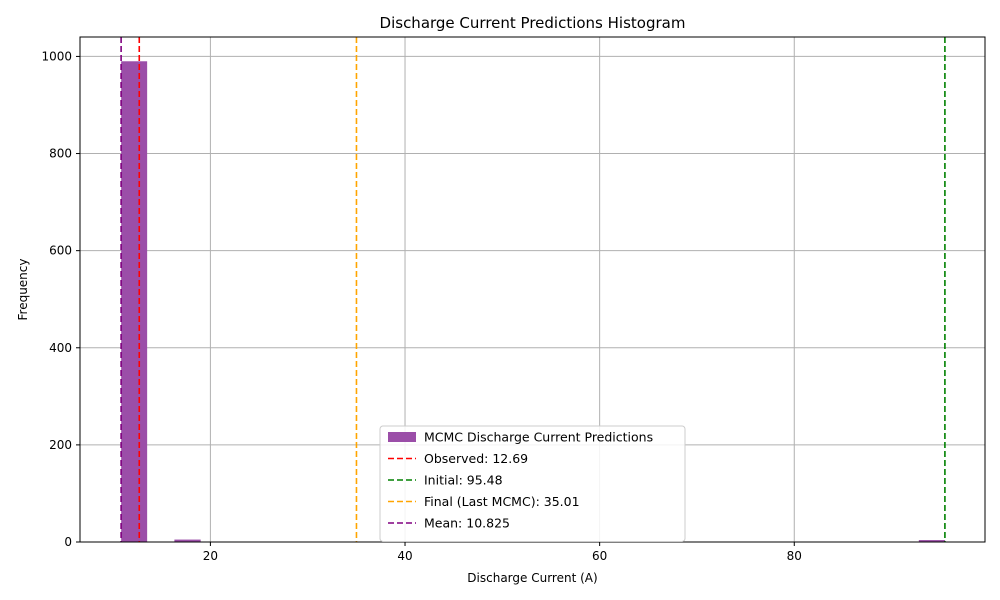 This screenshot has height=600, width=1000. What do you see at coordinates (60, 251) in the screenshot?
I see `y-tick-label: 600` at bounding box center [60, 251].